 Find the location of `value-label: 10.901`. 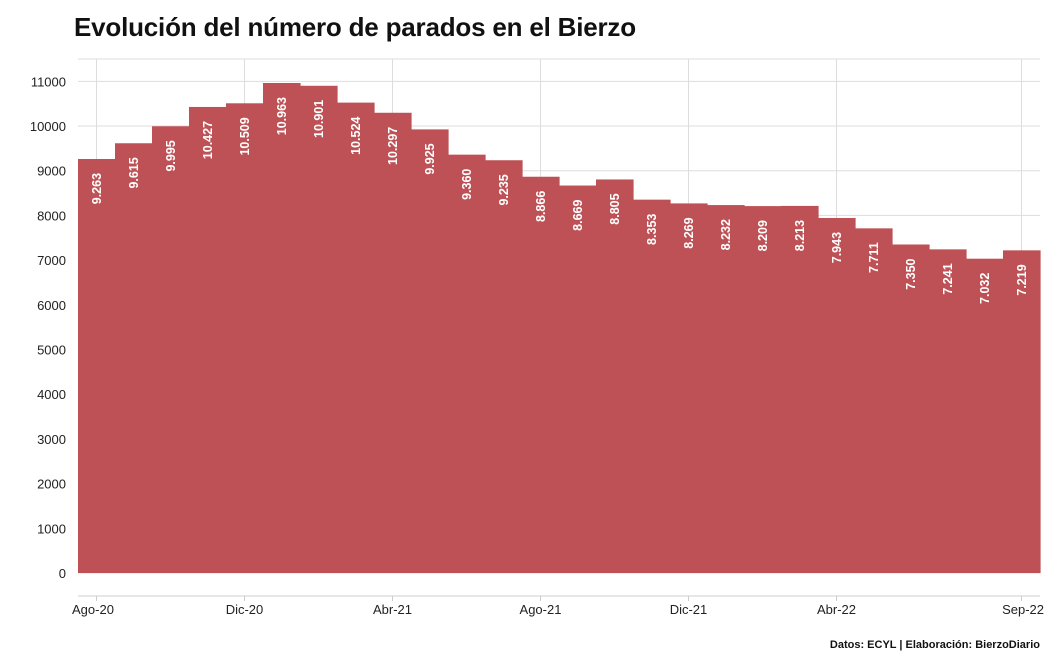

value-label: 10.901 is located at coordinates (319, 119).